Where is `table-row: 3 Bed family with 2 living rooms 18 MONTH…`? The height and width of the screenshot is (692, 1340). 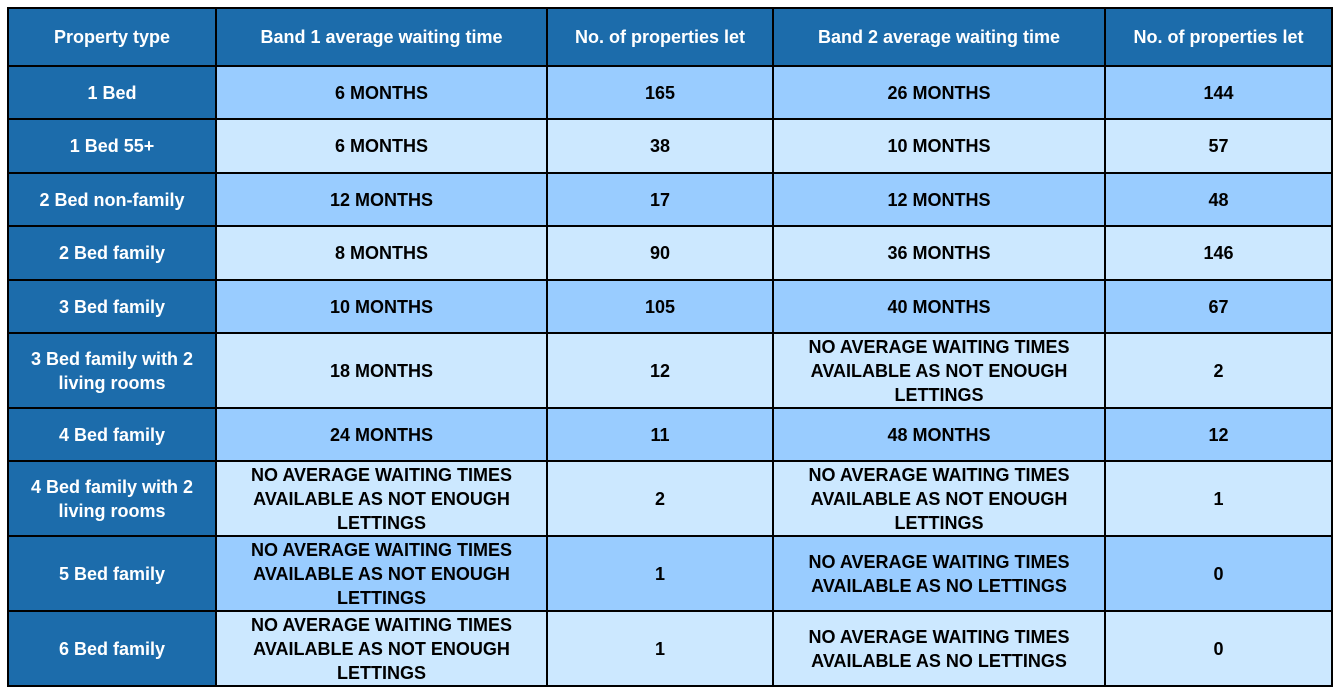 table-row: 3 Bed family with 2 living rooms 18 MONTH… is located at coordinates (670, 370).